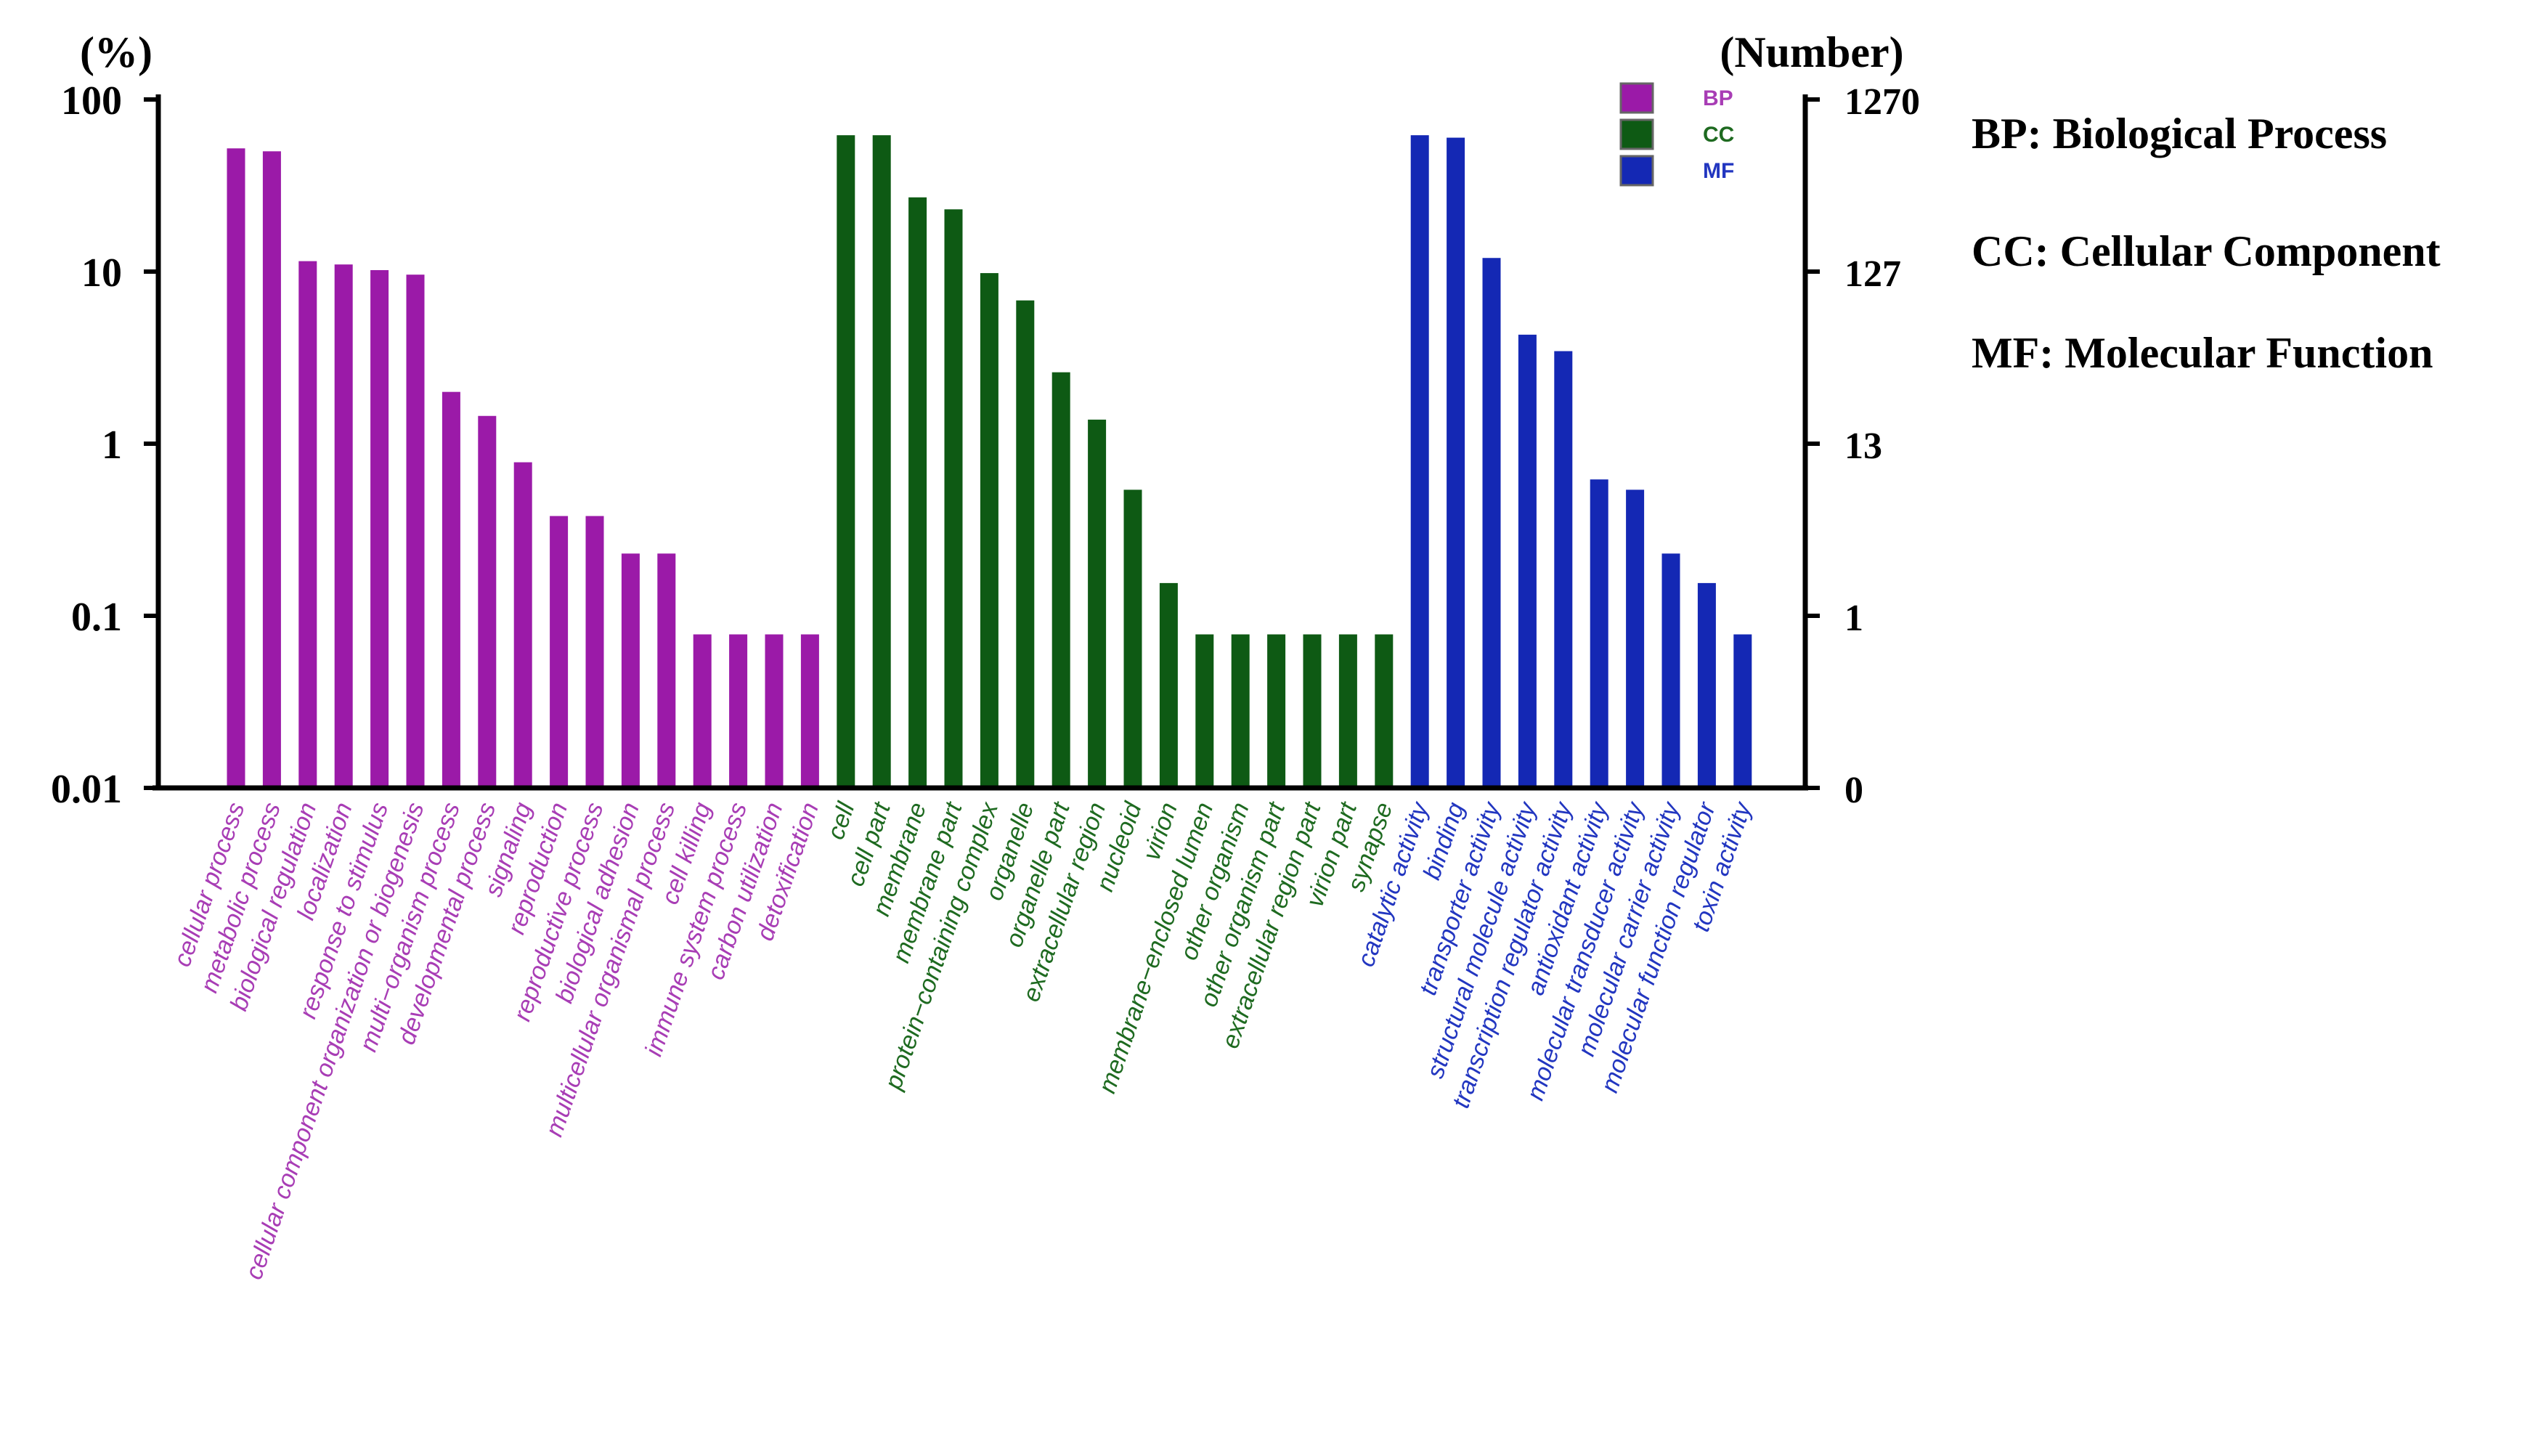 The width and height of the screenshot is (2522, 1456). Describe the element at coordinates (666, 670) in the screenshot. I see `bar-multicellular-organismal-process` at that location.